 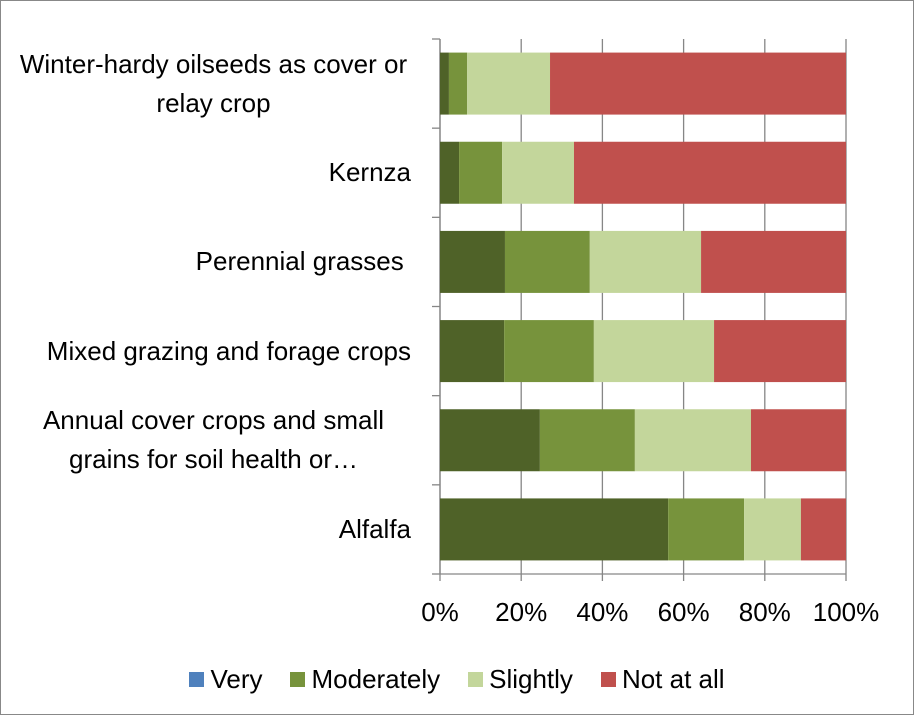 I want to click on x-tick-label: 0%, so click(x=440, y=612).